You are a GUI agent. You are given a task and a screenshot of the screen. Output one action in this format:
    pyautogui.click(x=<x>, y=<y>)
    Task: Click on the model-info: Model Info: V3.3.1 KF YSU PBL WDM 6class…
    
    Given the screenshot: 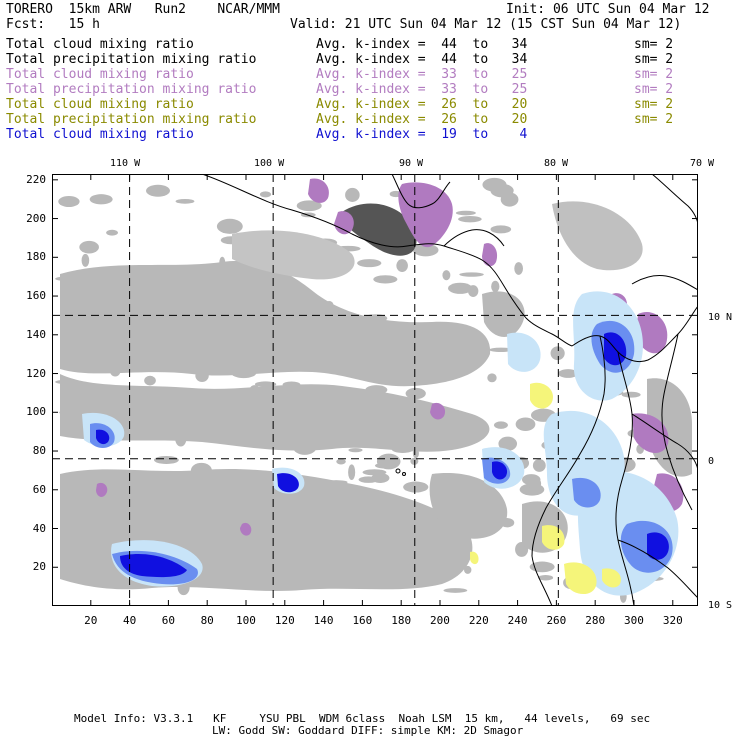 What is the action you would take?
    pyautogui.click(x=362, y=718)
    